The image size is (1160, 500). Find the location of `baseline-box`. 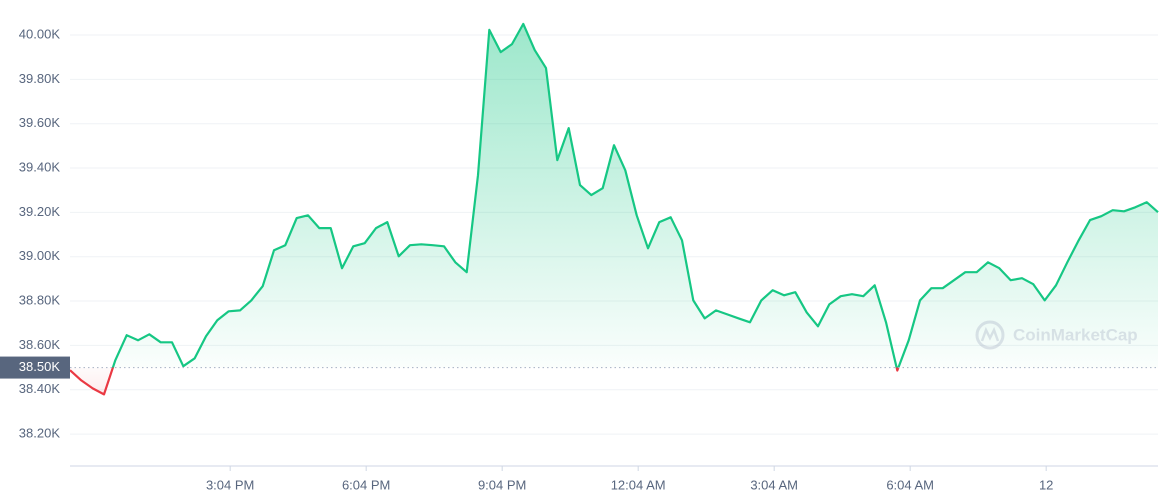

baseline-box is located at coordinates (35, 367).